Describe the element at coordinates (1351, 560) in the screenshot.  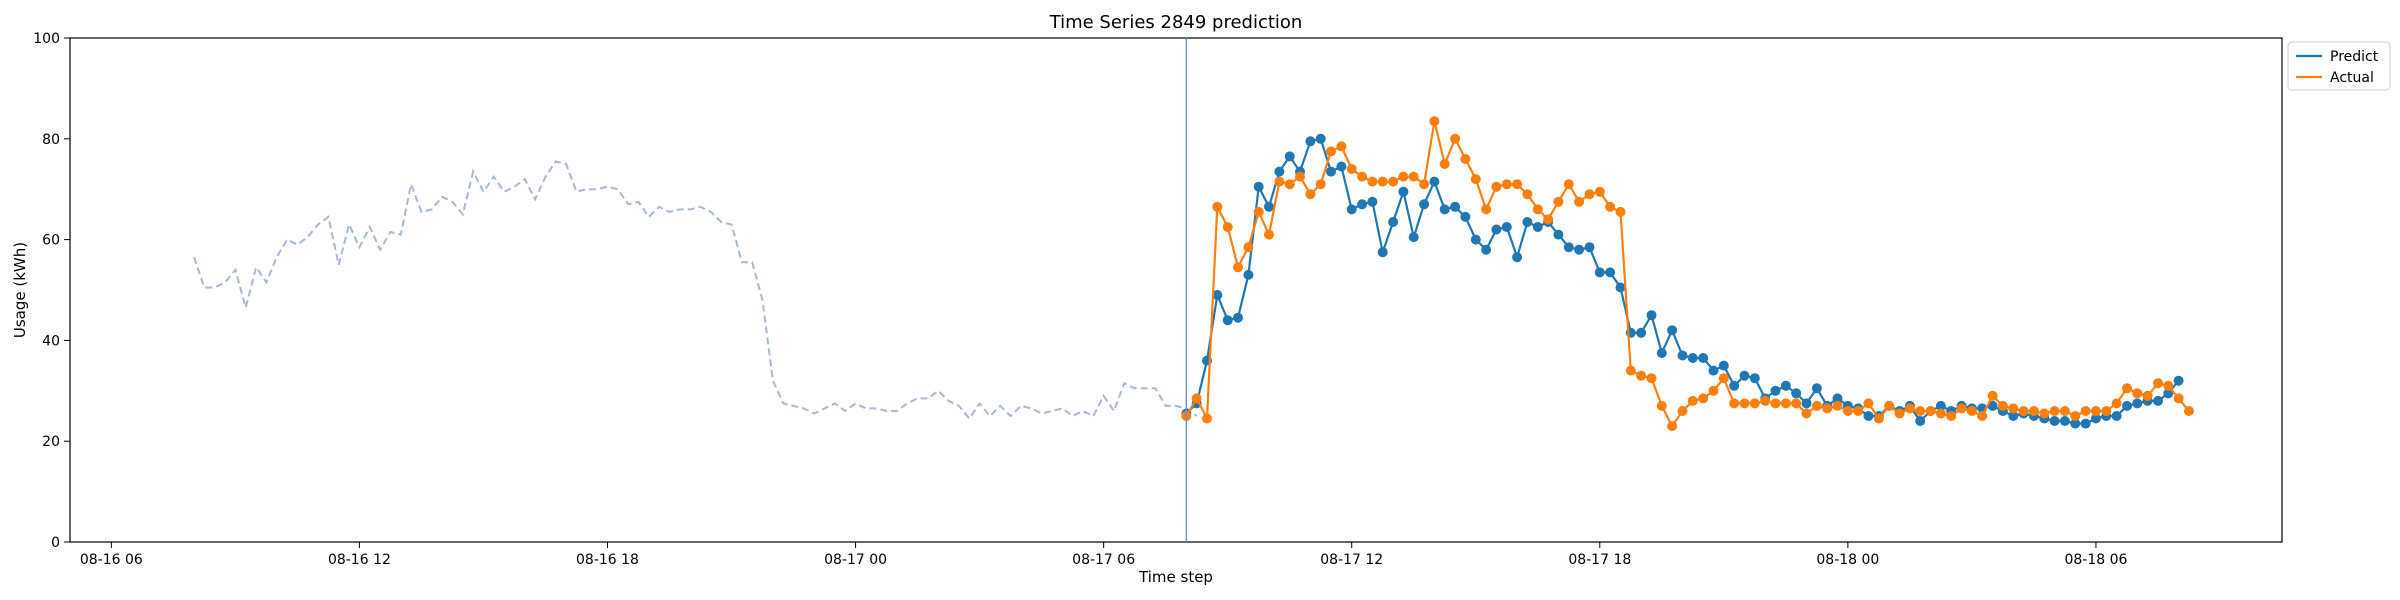
I see `x-tick-label: 08-17 12` at that location.